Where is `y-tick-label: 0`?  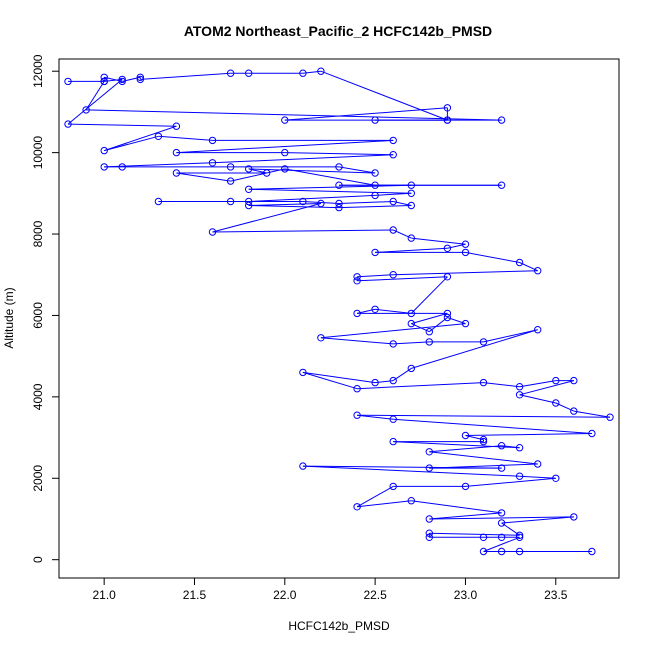
y-tick-label: 0 is located at coordinates (38, 559).